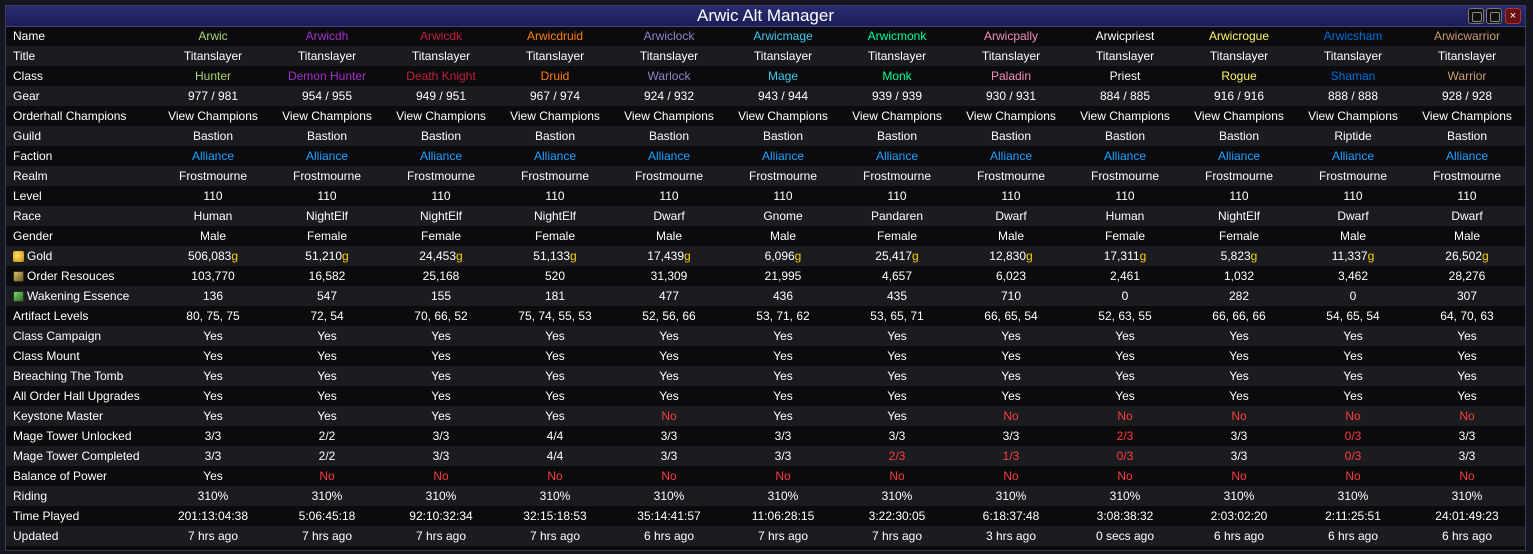  Describe the element at coordinates (1125, 36) in the screenshot. I see `cell-name: Arwicpriest` at that location.